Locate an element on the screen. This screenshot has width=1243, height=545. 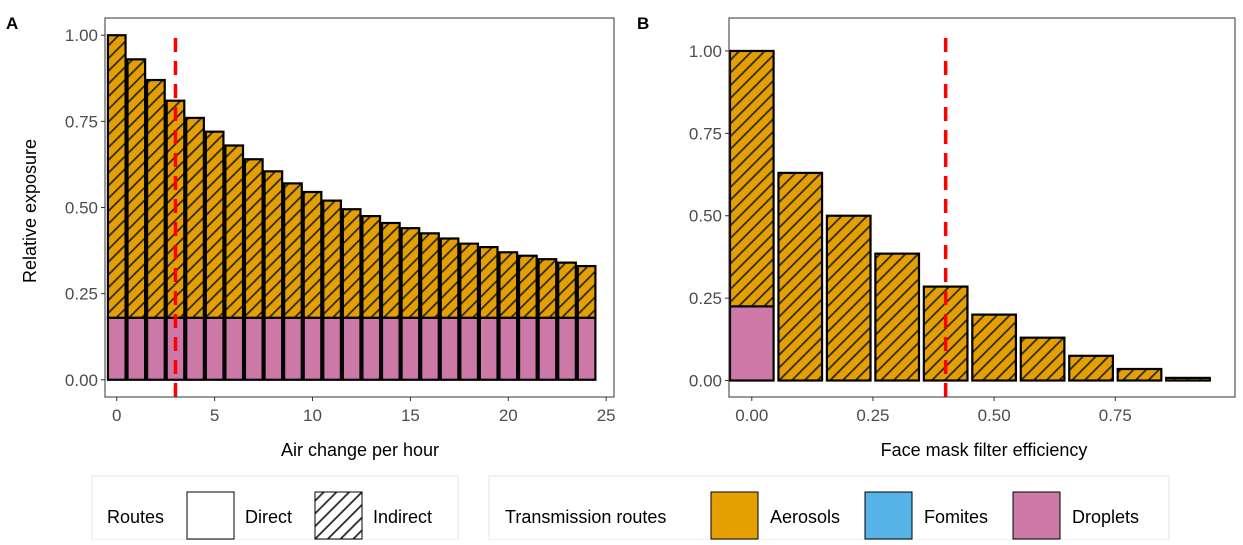
panel-b-bar-aerosols-0_6-hatch is located at coordinates (1042, 359).